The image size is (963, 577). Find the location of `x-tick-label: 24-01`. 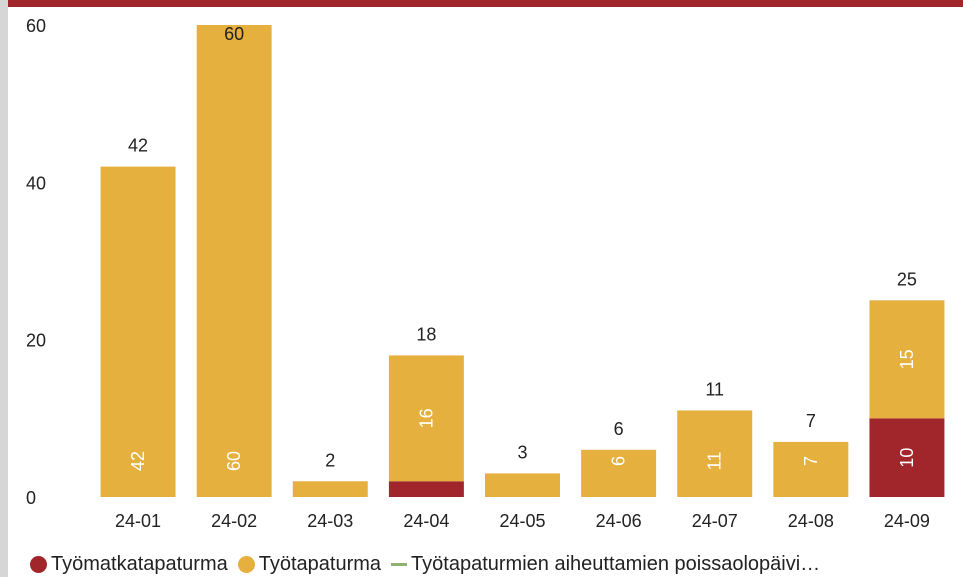

x-tick-label: 24-01 is located at coordinates (138, 521).